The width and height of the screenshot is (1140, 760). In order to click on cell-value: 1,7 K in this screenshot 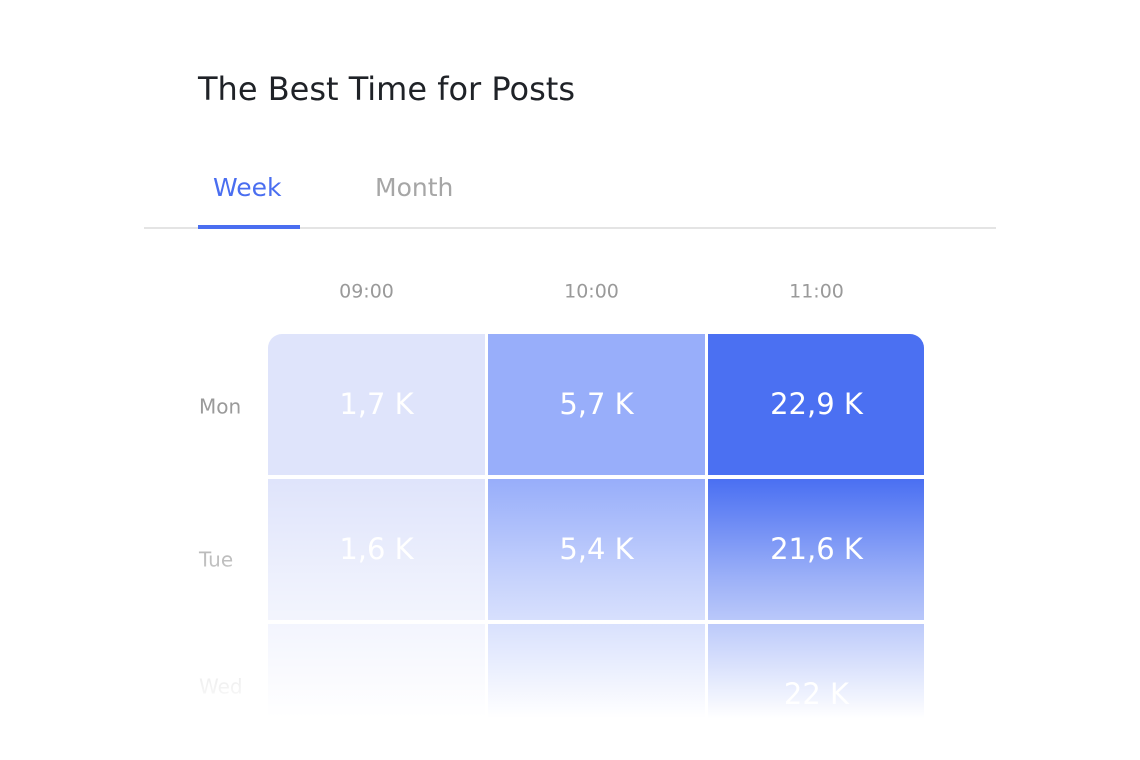, I will do `click(376, 404)`.